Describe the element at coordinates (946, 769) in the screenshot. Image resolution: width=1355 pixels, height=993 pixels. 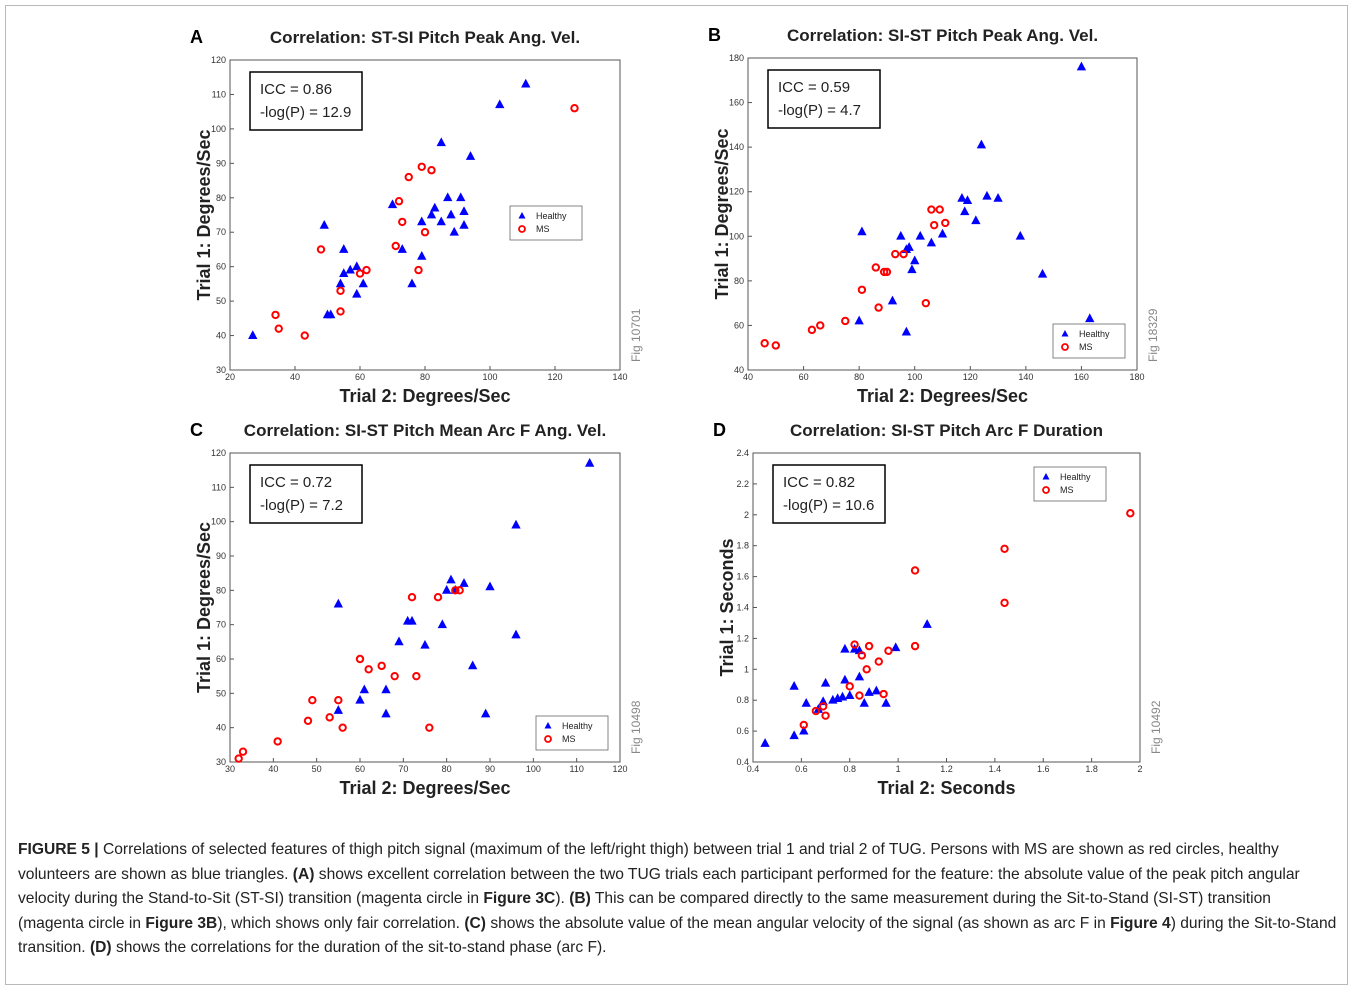
I see `x-tick-label: 1.2` at that location.